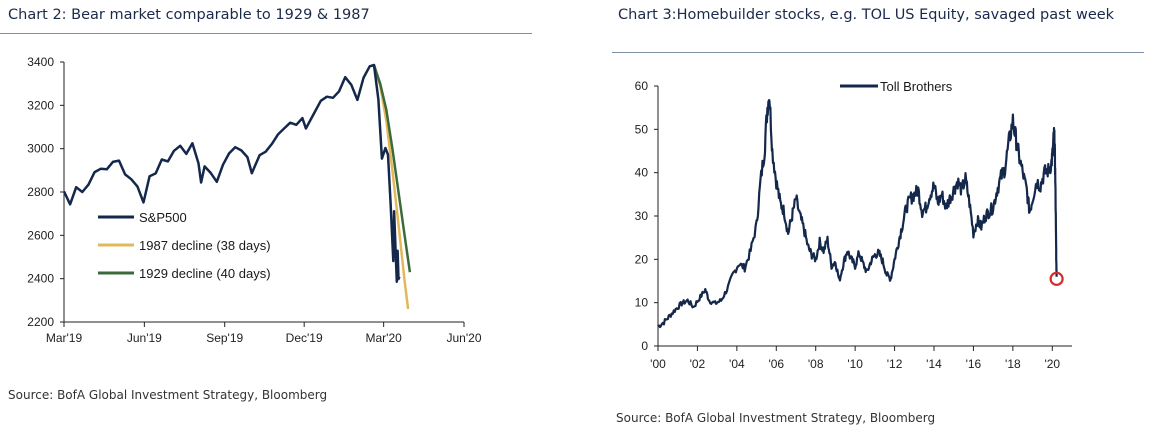  Describe the element at coordinates (383, 338) in the screenshot. I see `x-tick-label: Mar'20` at that location.